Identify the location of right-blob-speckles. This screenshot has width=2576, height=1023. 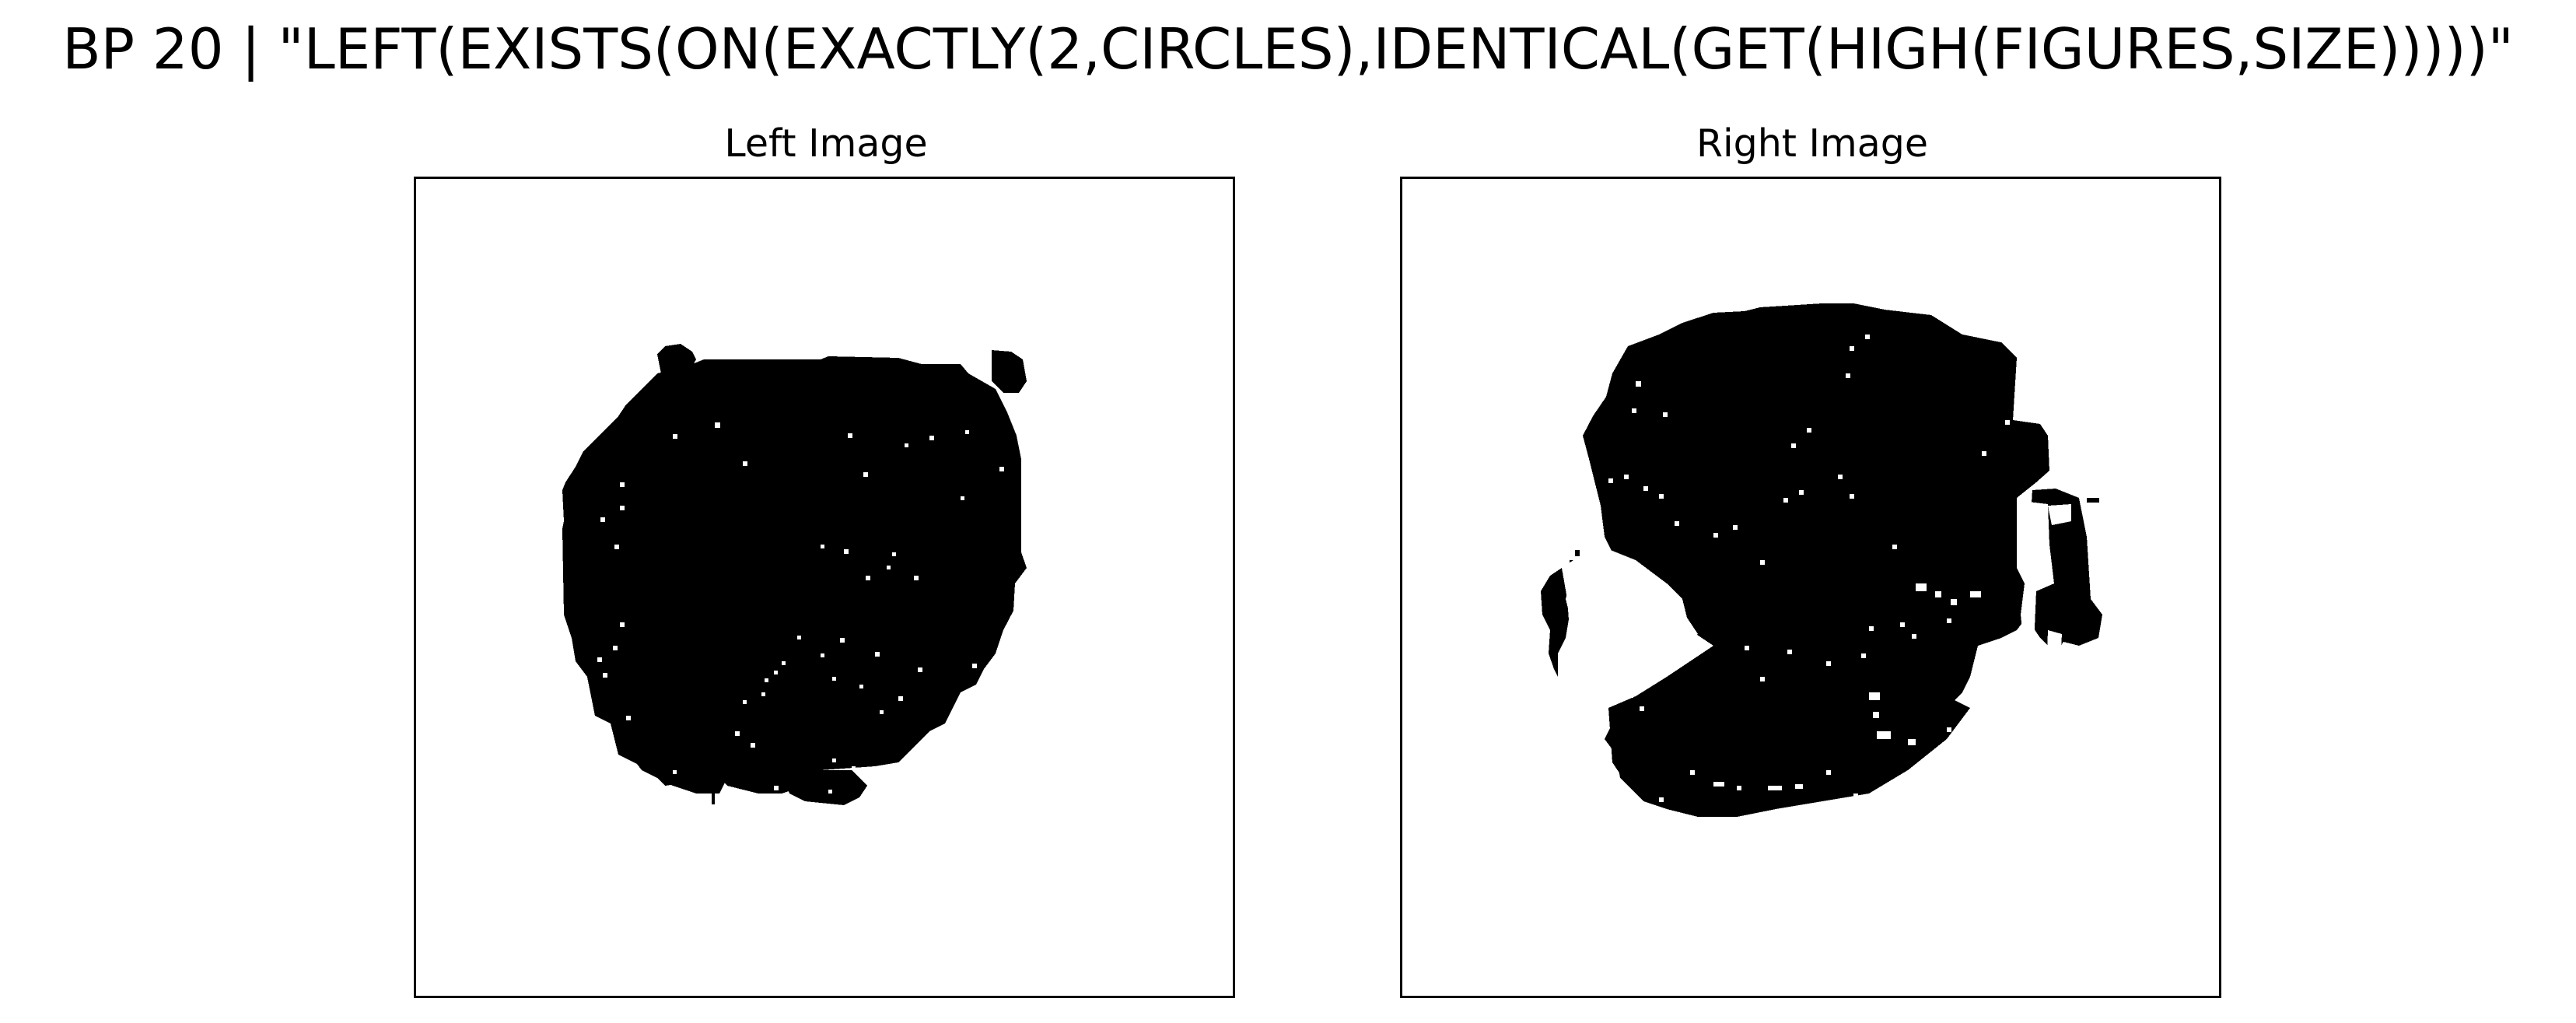
(1816, 568).